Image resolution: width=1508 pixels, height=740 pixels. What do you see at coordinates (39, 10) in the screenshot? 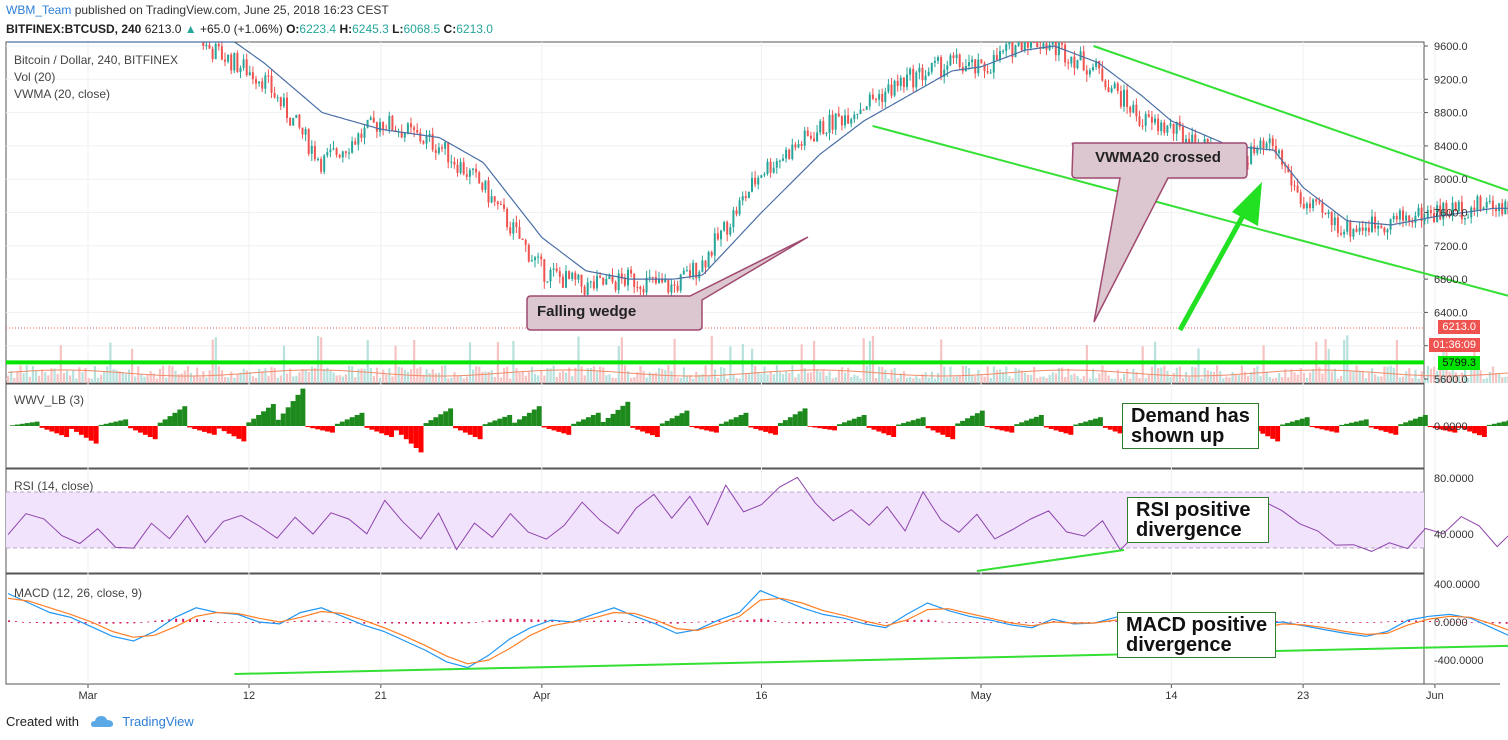
I see `author-link: WBM_Team` at bounding box center [39, 10].